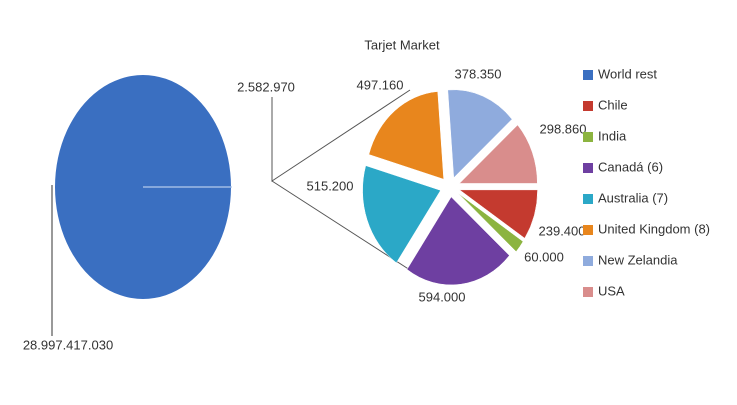  Describe the element at coordinates (266, 86) in the screenshot. I see `data-label: 2.582.970` at that location.